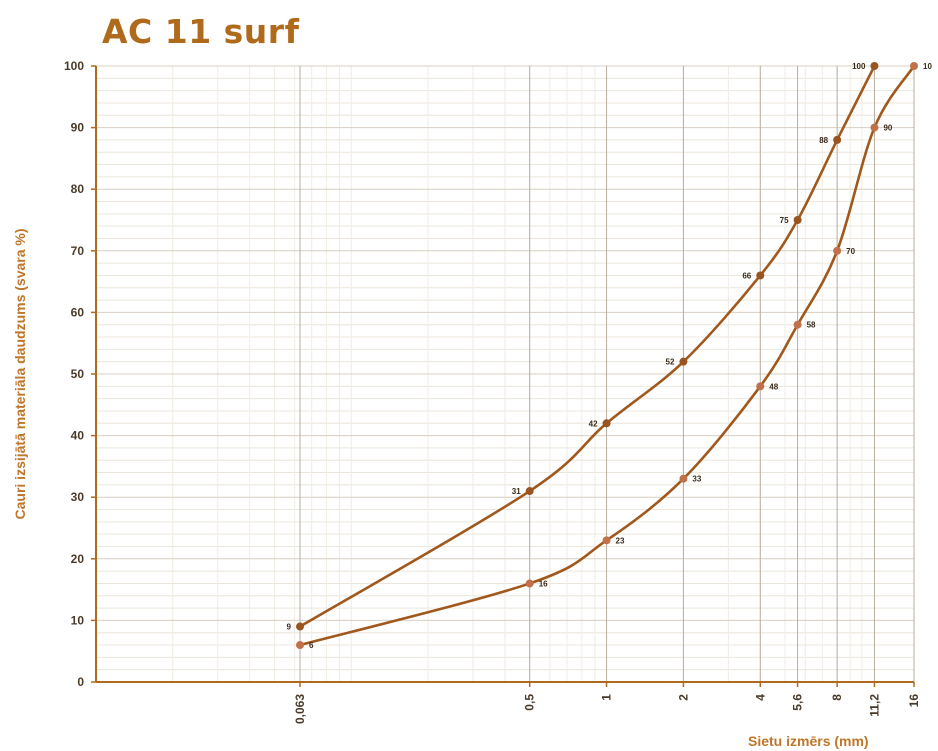  Describe the element at coordinates (74, 66) in the screenshot. I see `y-tick-label: 100` at that location.